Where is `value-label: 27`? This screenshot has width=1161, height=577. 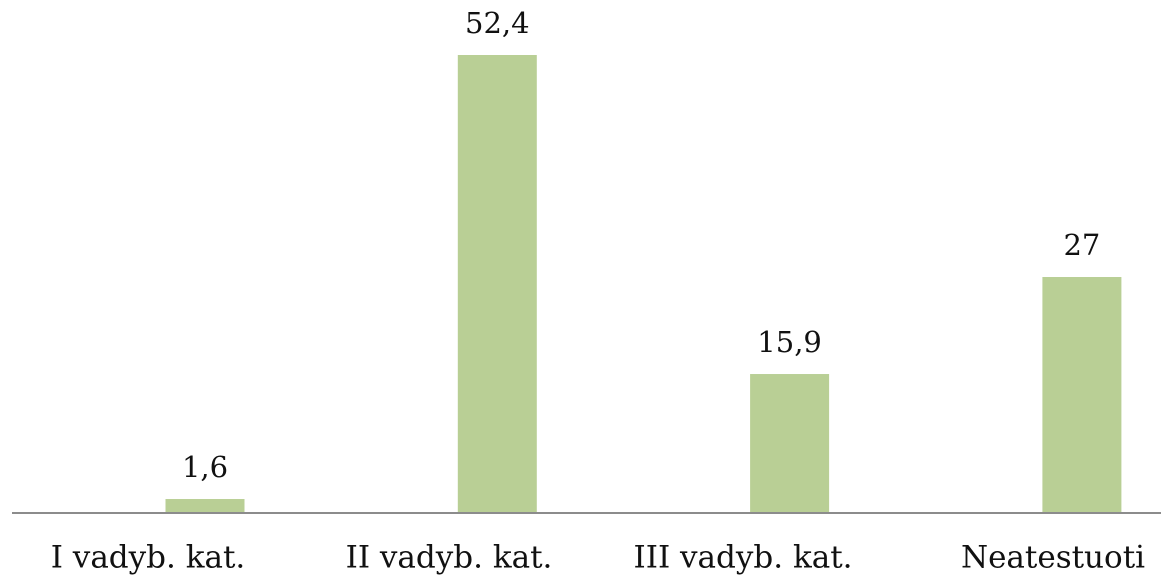 value-label: 27 is located at coordinates (1081, 245).